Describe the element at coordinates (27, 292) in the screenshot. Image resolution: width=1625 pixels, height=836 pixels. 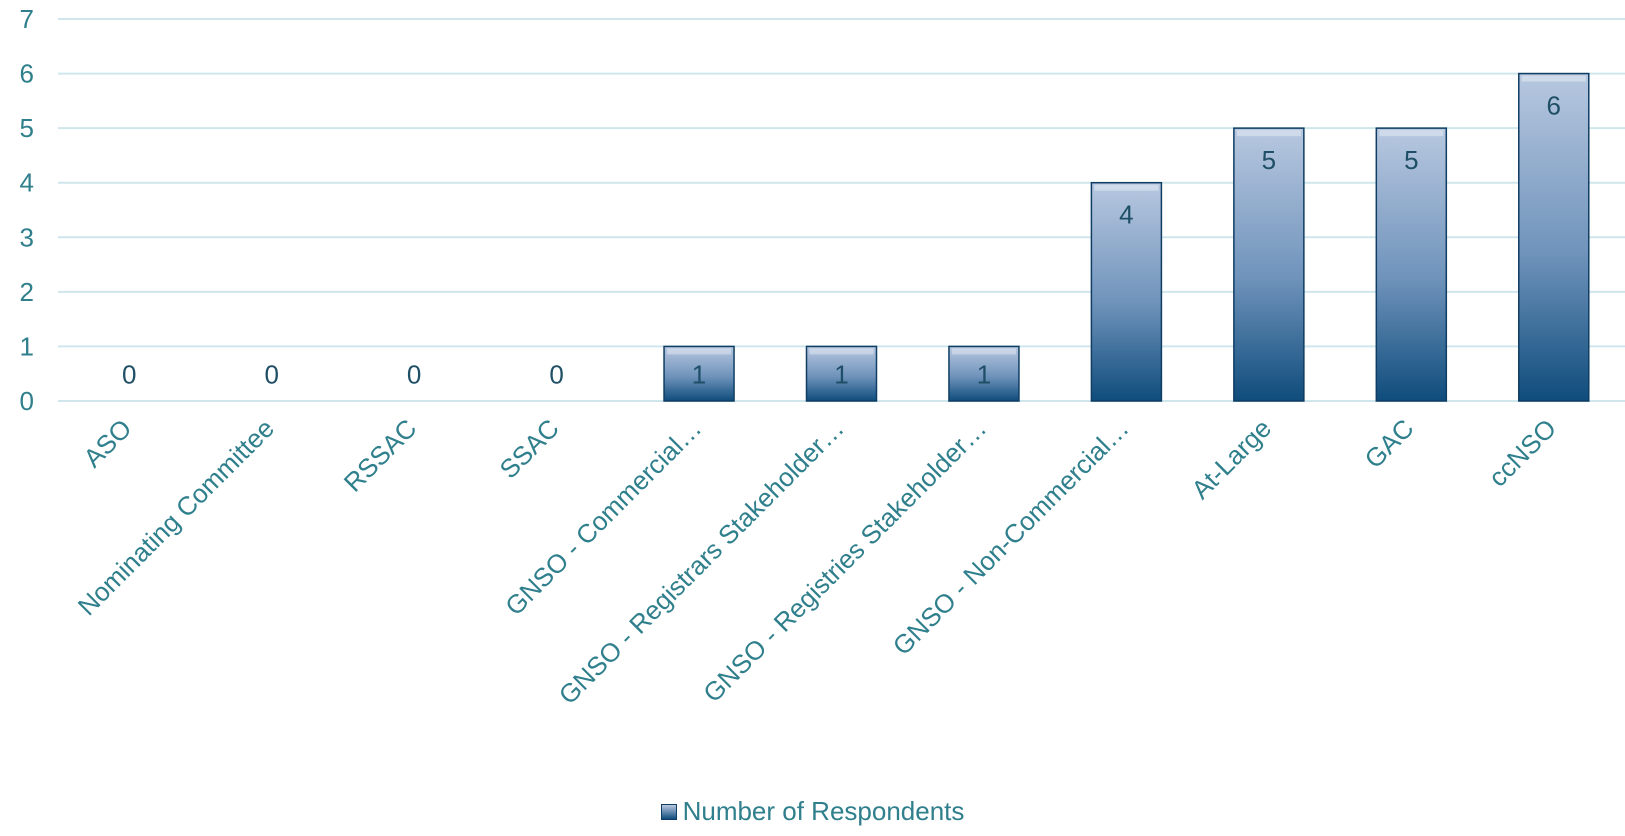
I see `y-tick-label: 2` at that location.